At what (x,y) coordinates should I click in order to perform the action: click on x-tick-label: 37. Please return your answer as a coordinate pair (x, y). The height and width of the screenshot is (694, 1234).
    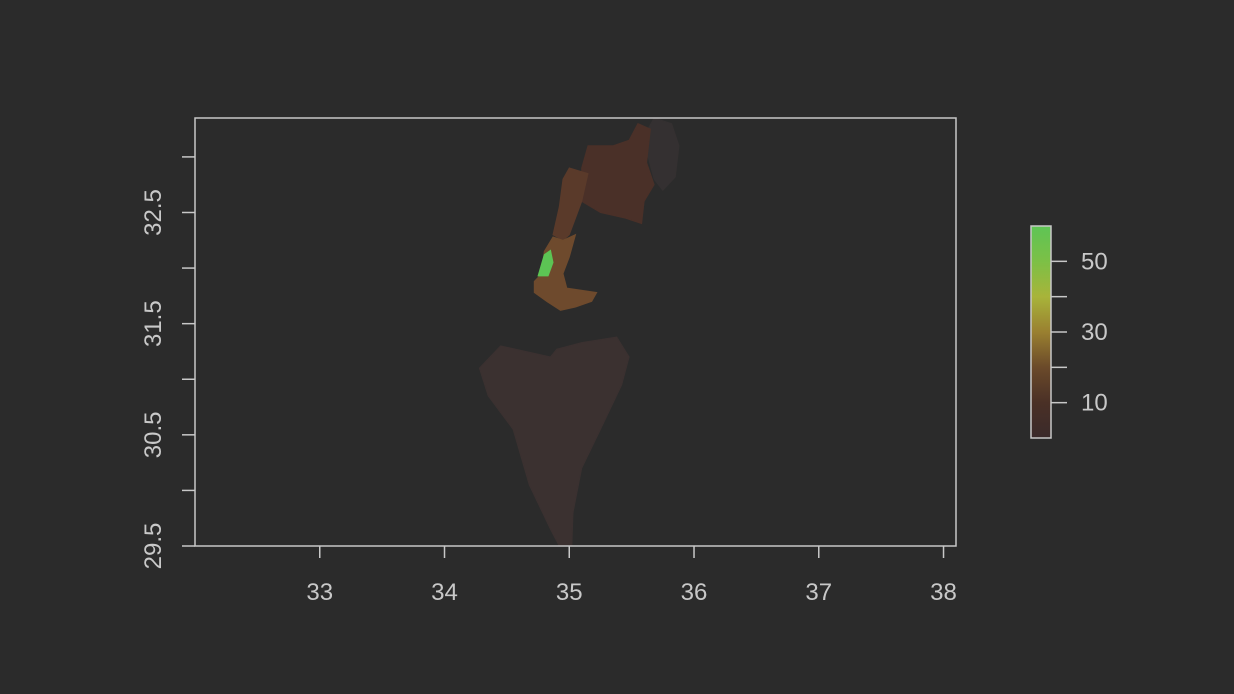
    Looking at the image, I should click on (818, 592).